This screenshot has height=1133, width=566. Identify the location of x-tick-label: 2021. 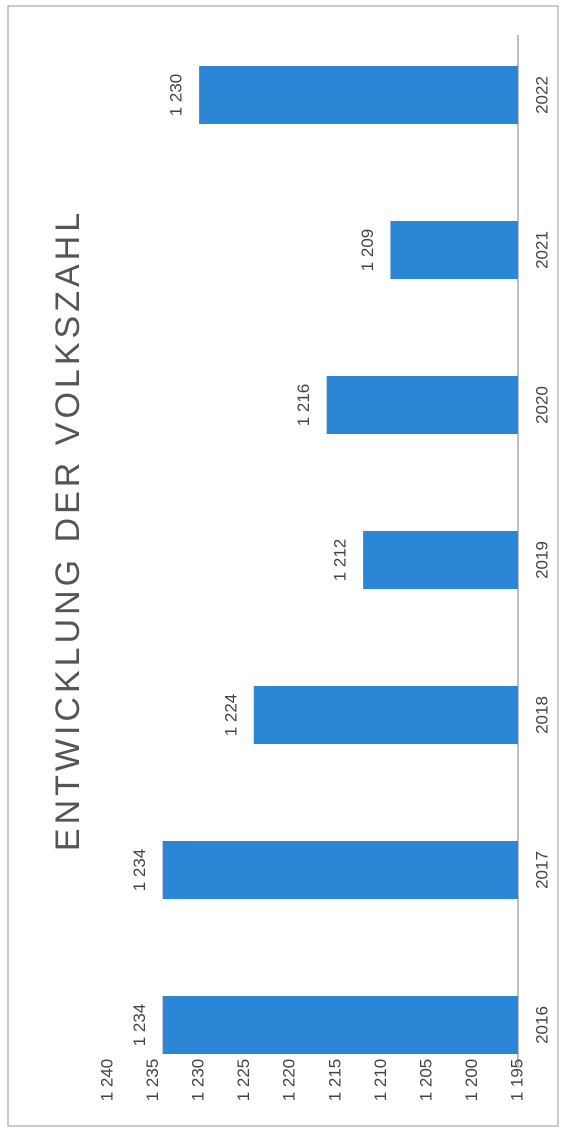
(541, 250).